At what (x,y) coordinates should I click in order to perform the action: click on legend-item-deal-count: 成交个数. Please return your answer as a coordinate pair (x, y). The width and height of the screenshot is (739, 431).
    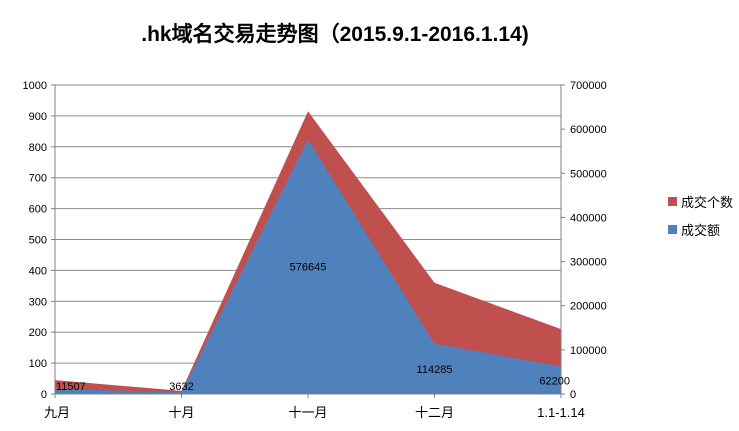
    Looking at the image, I should click on (700, 201).